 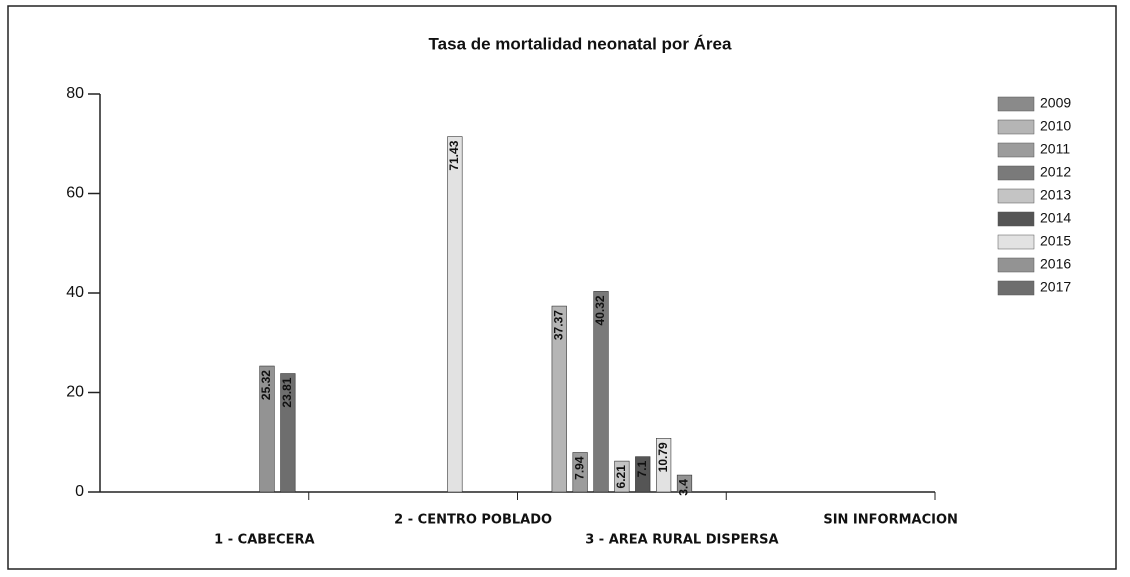 What do you see at coordinates (1055, 241) in the screenshot?
I see `legend-label: 2015` at bounding box center [1055, 241].